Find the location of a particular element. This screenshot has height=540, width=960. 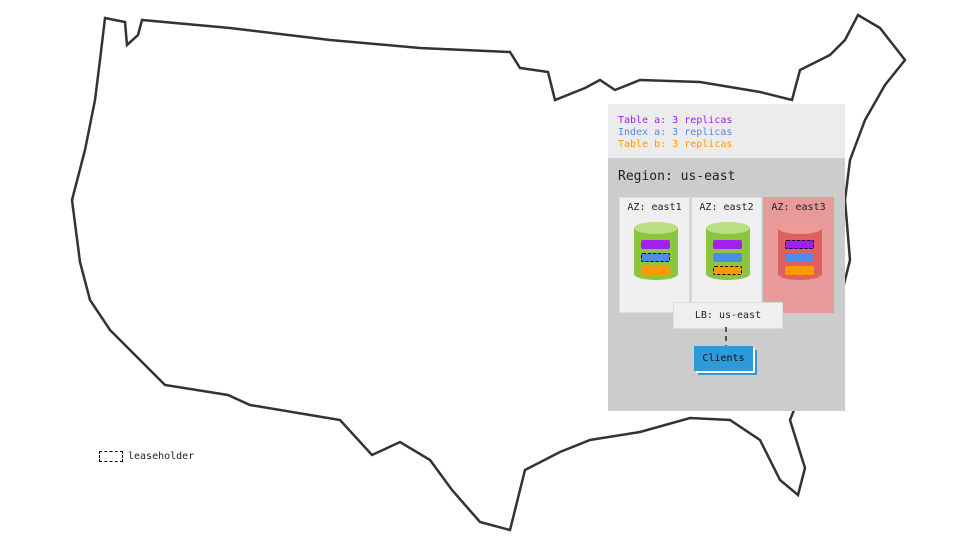

leaseholder-label: leaseholder is located at coordinates (161, 456).